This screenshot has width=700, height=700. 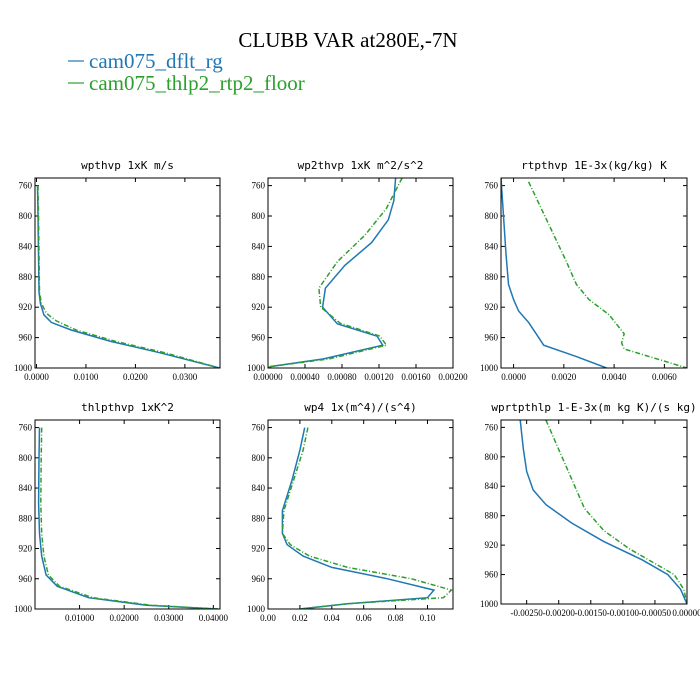 What do you see at coordinates (527, 613) in the screenshot?
I see `x-tick-label: -0.00250` at bounding box center [527, 613].